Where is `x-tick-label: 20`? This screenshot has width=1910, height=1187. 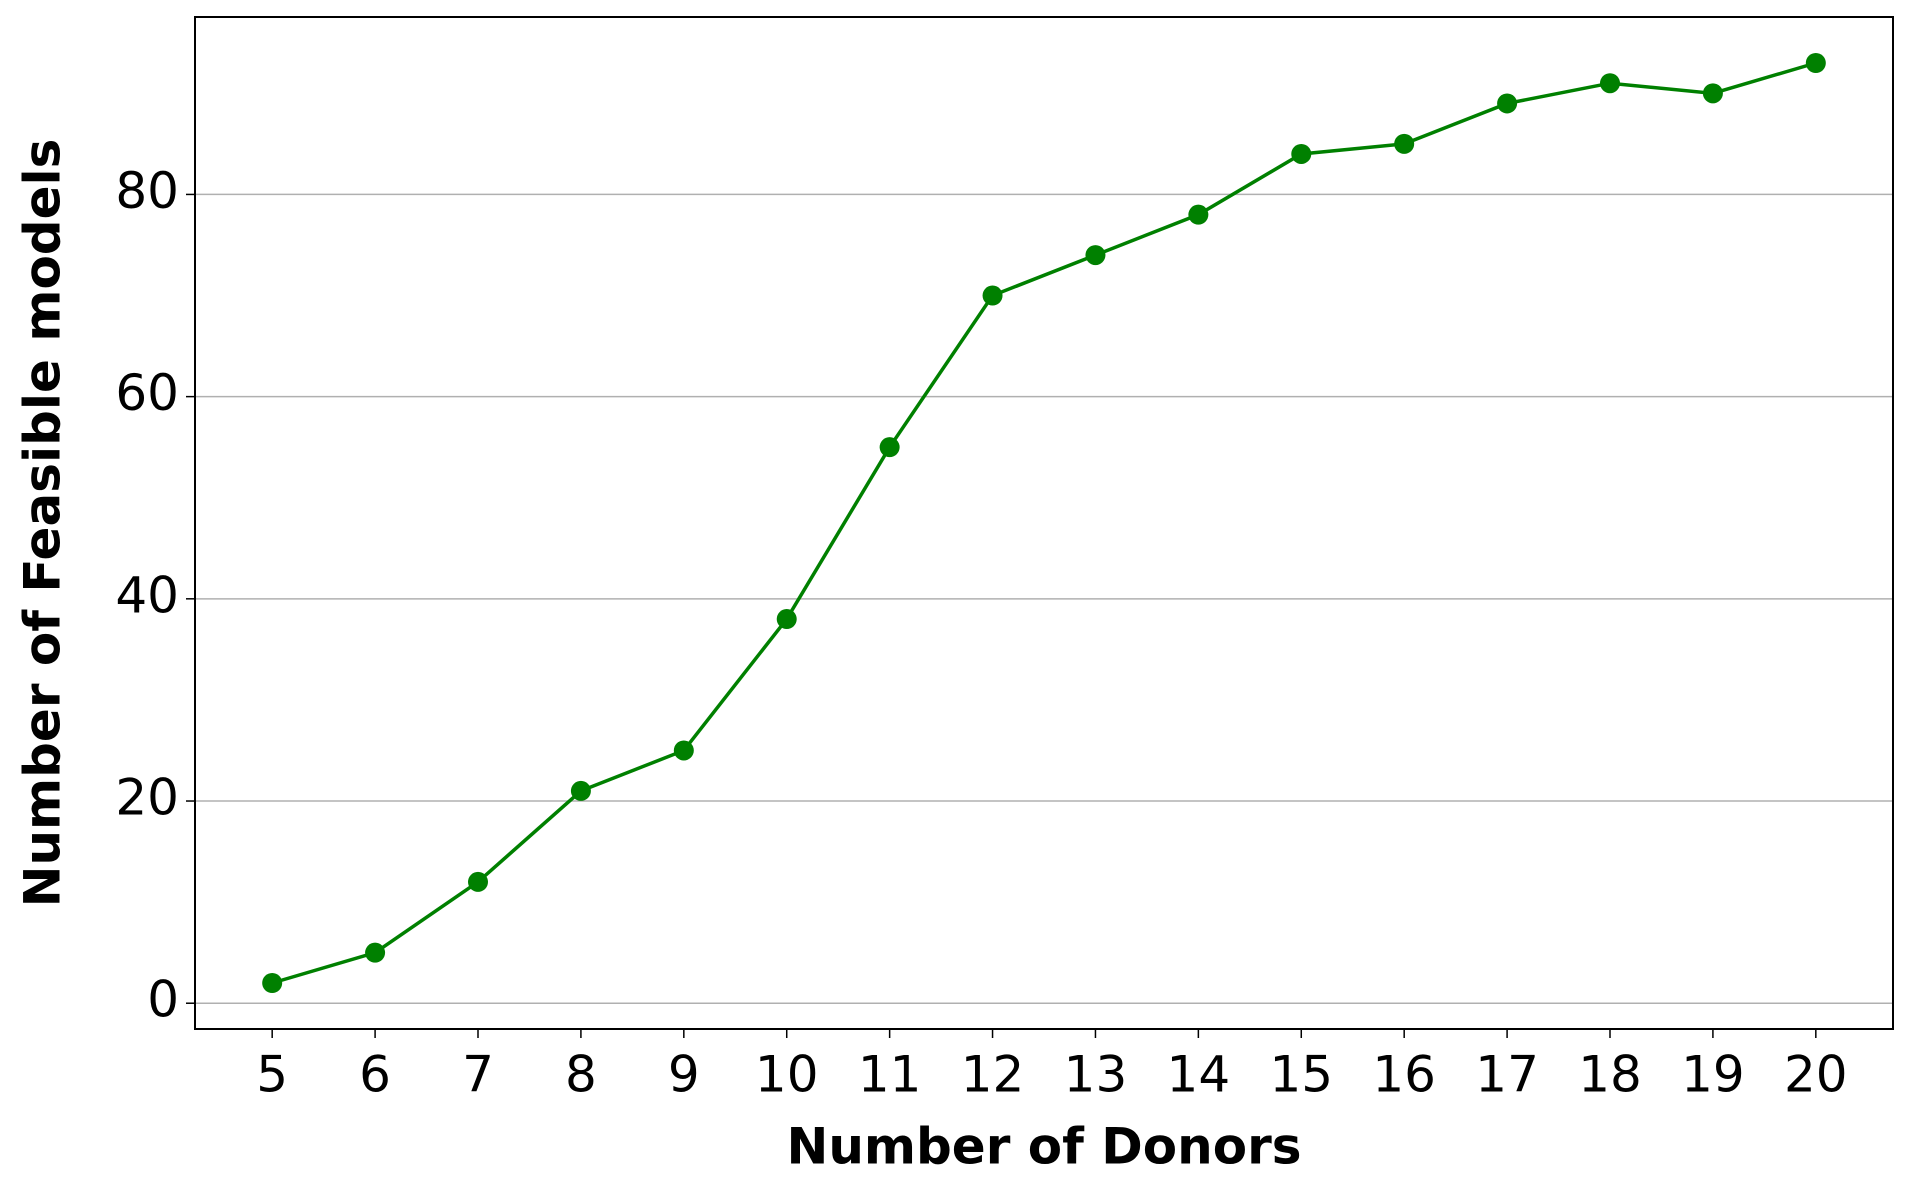
x-tick-label: 20 is located at coordinates (1816, 1075).